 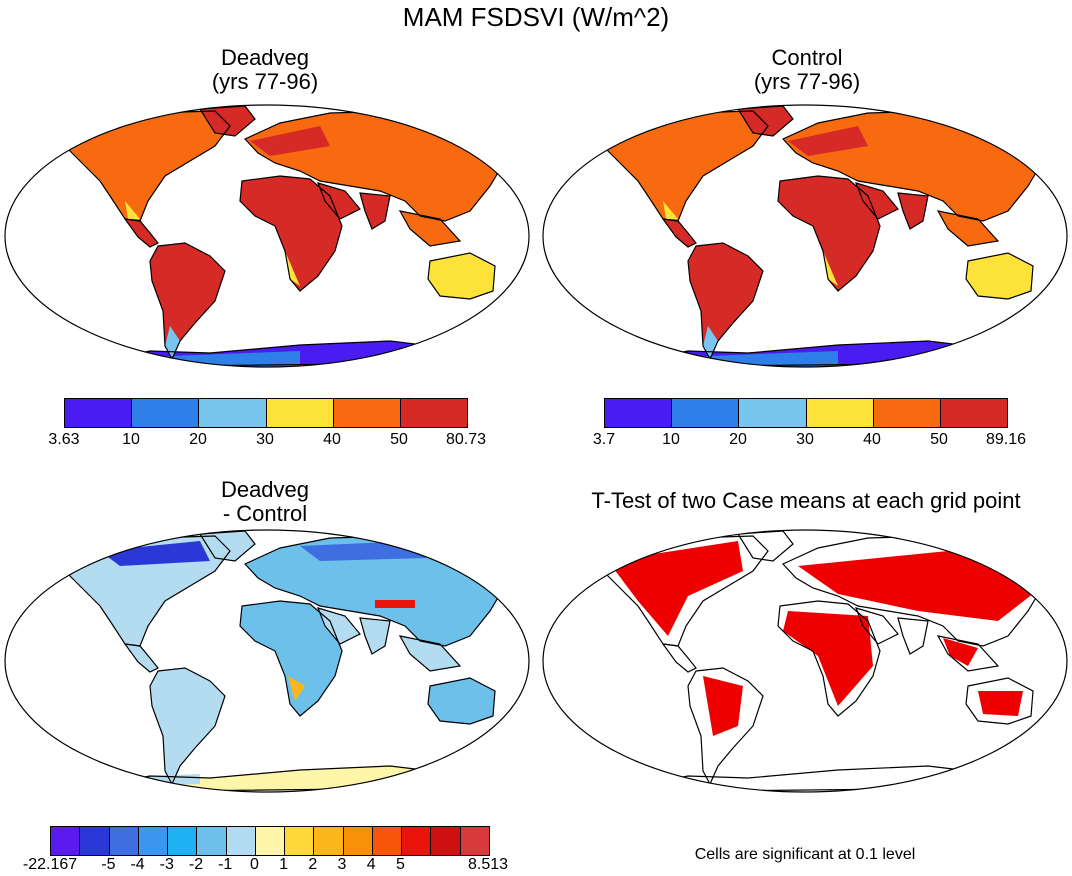 I want to click on diff-colorbar-label: 0, so click(x=254, y=864).